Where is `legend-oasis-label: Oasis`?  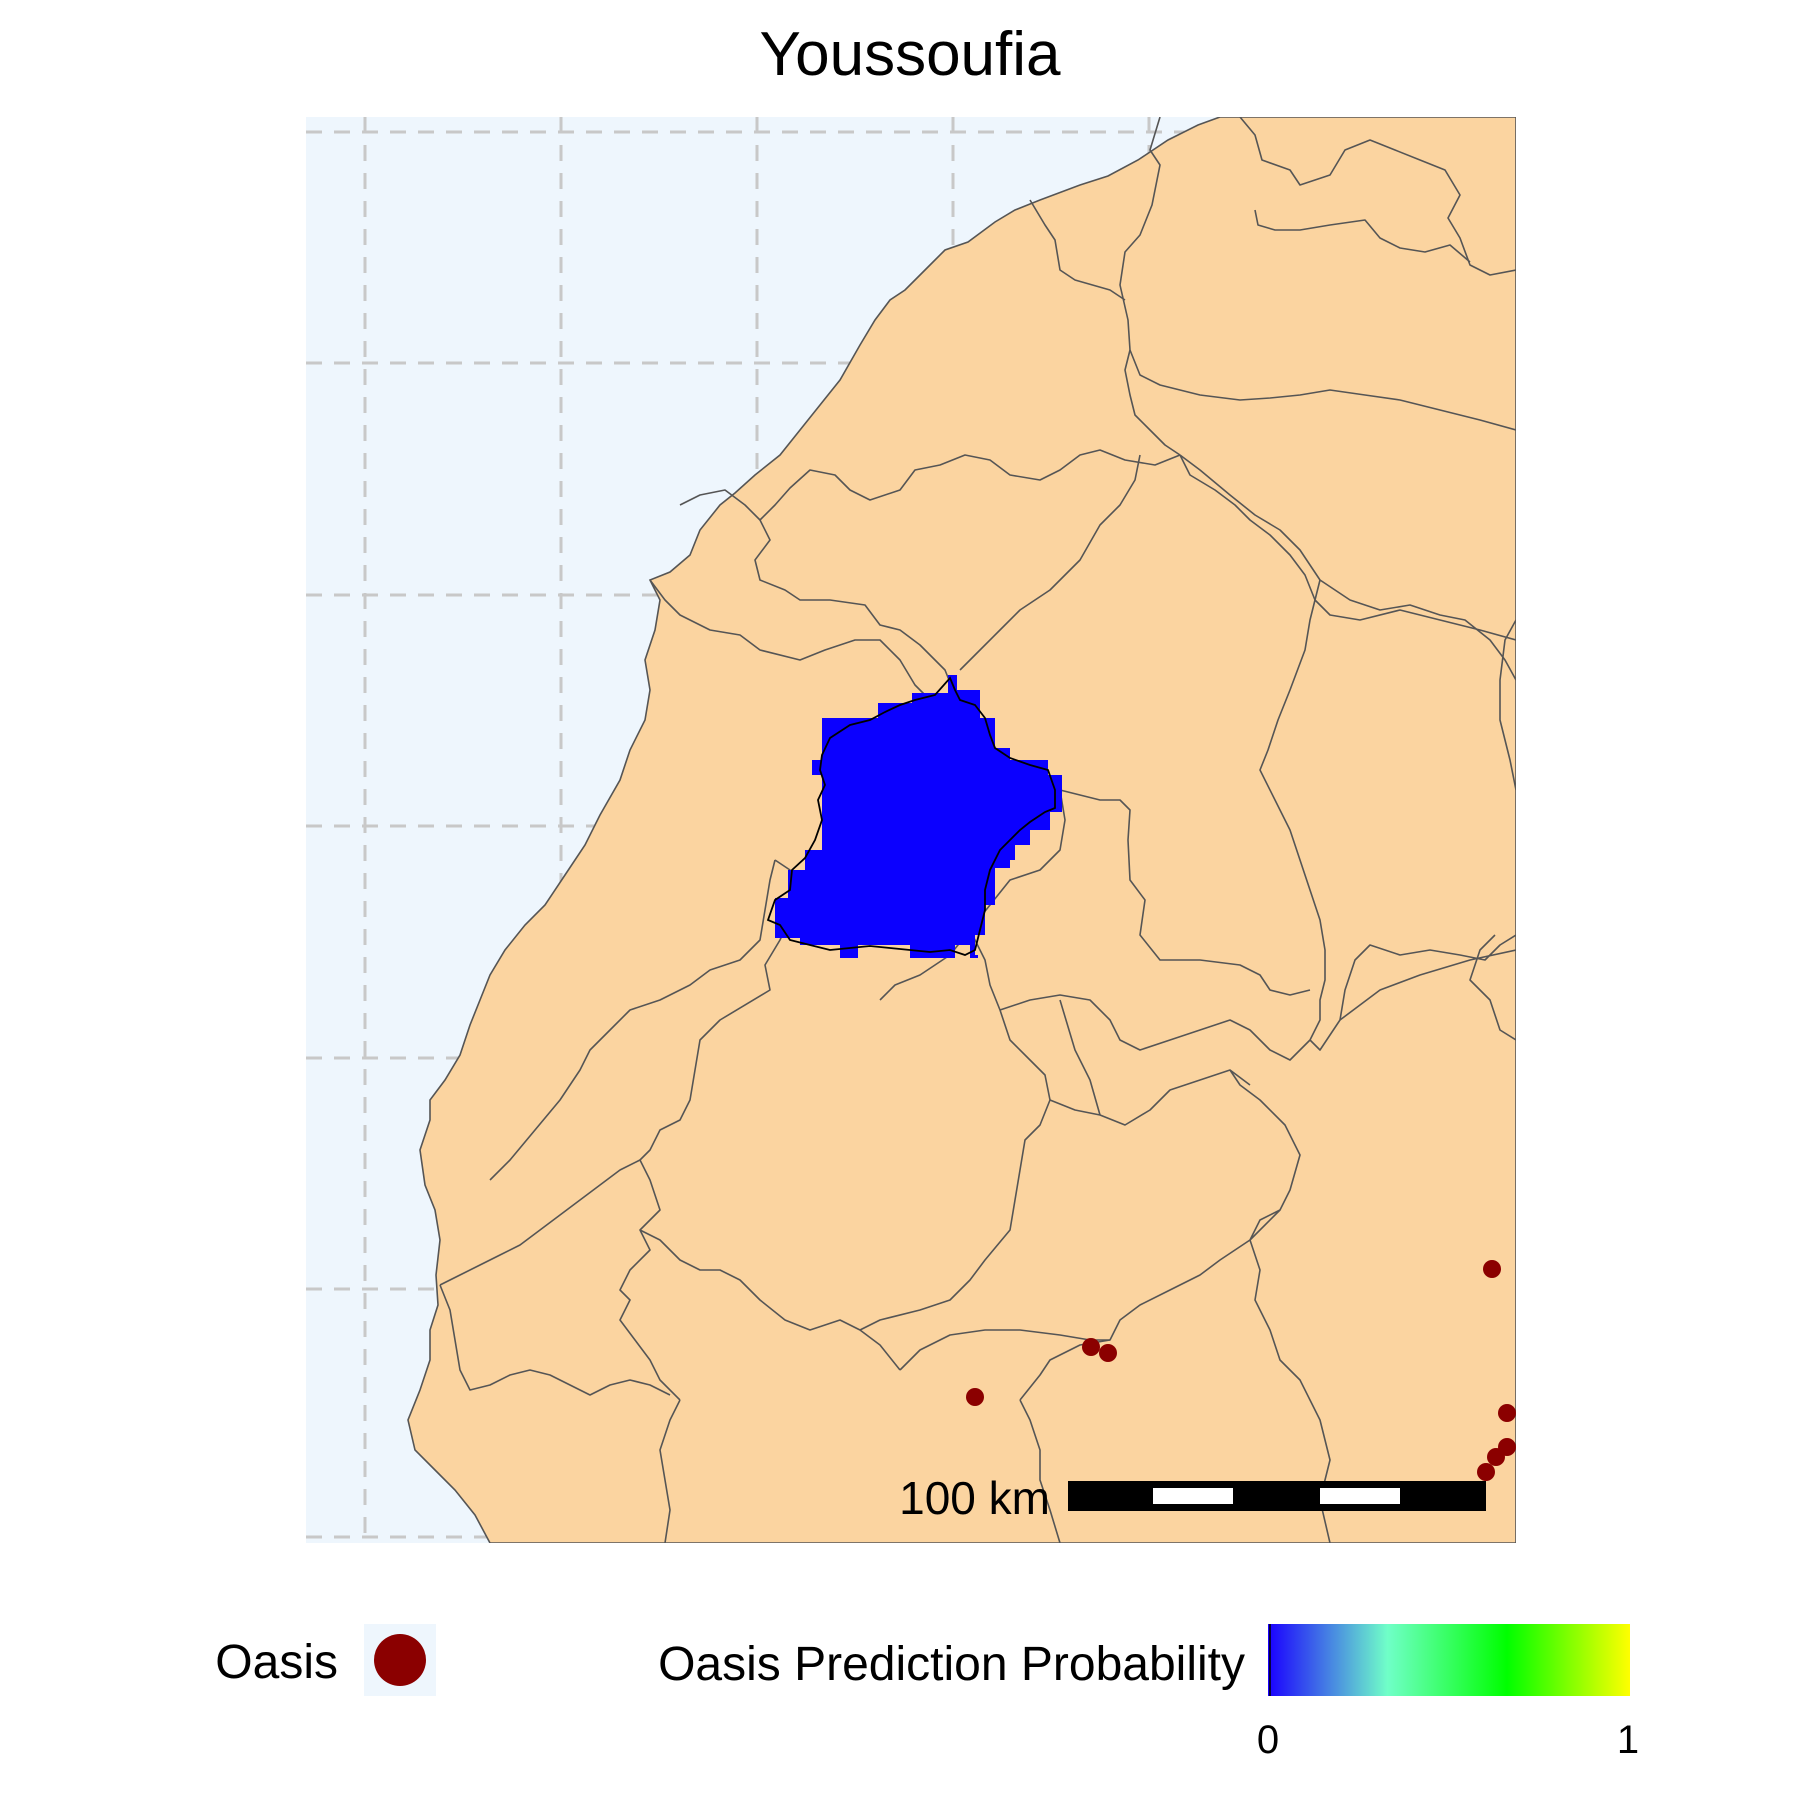
legend-oasis-label: Oasis is located at coordinates (276, 1662).